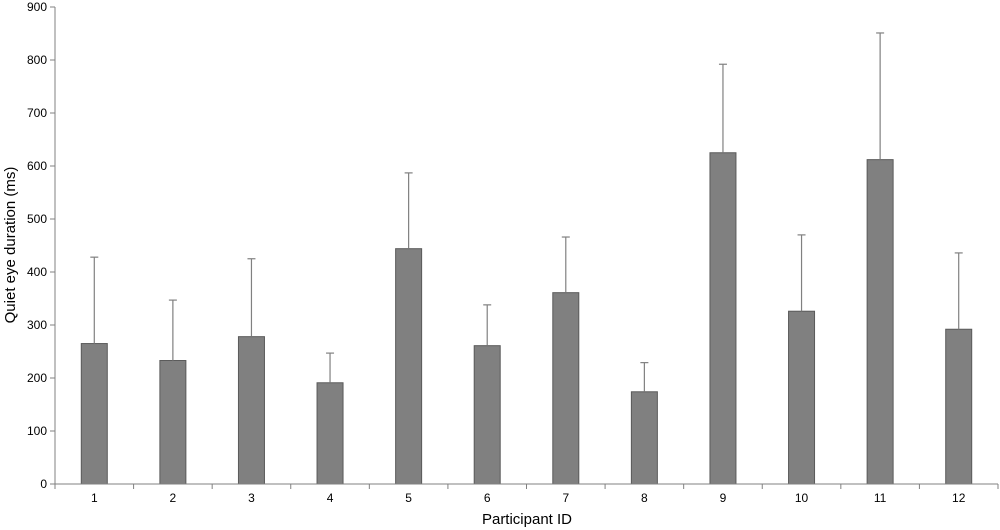  Describe the element at coordinates (173, 498) in the screenshot. I see `x-tick-label: 2` at that location.